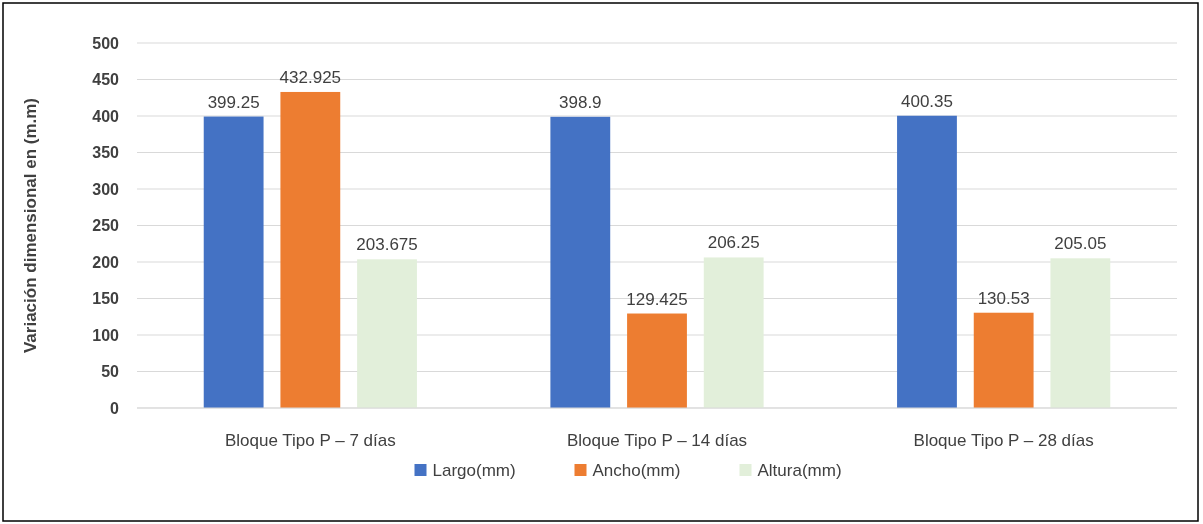 This screenshot has width=1203, height=524. I want to click on y-tick-label: 0, so click(115, 408).